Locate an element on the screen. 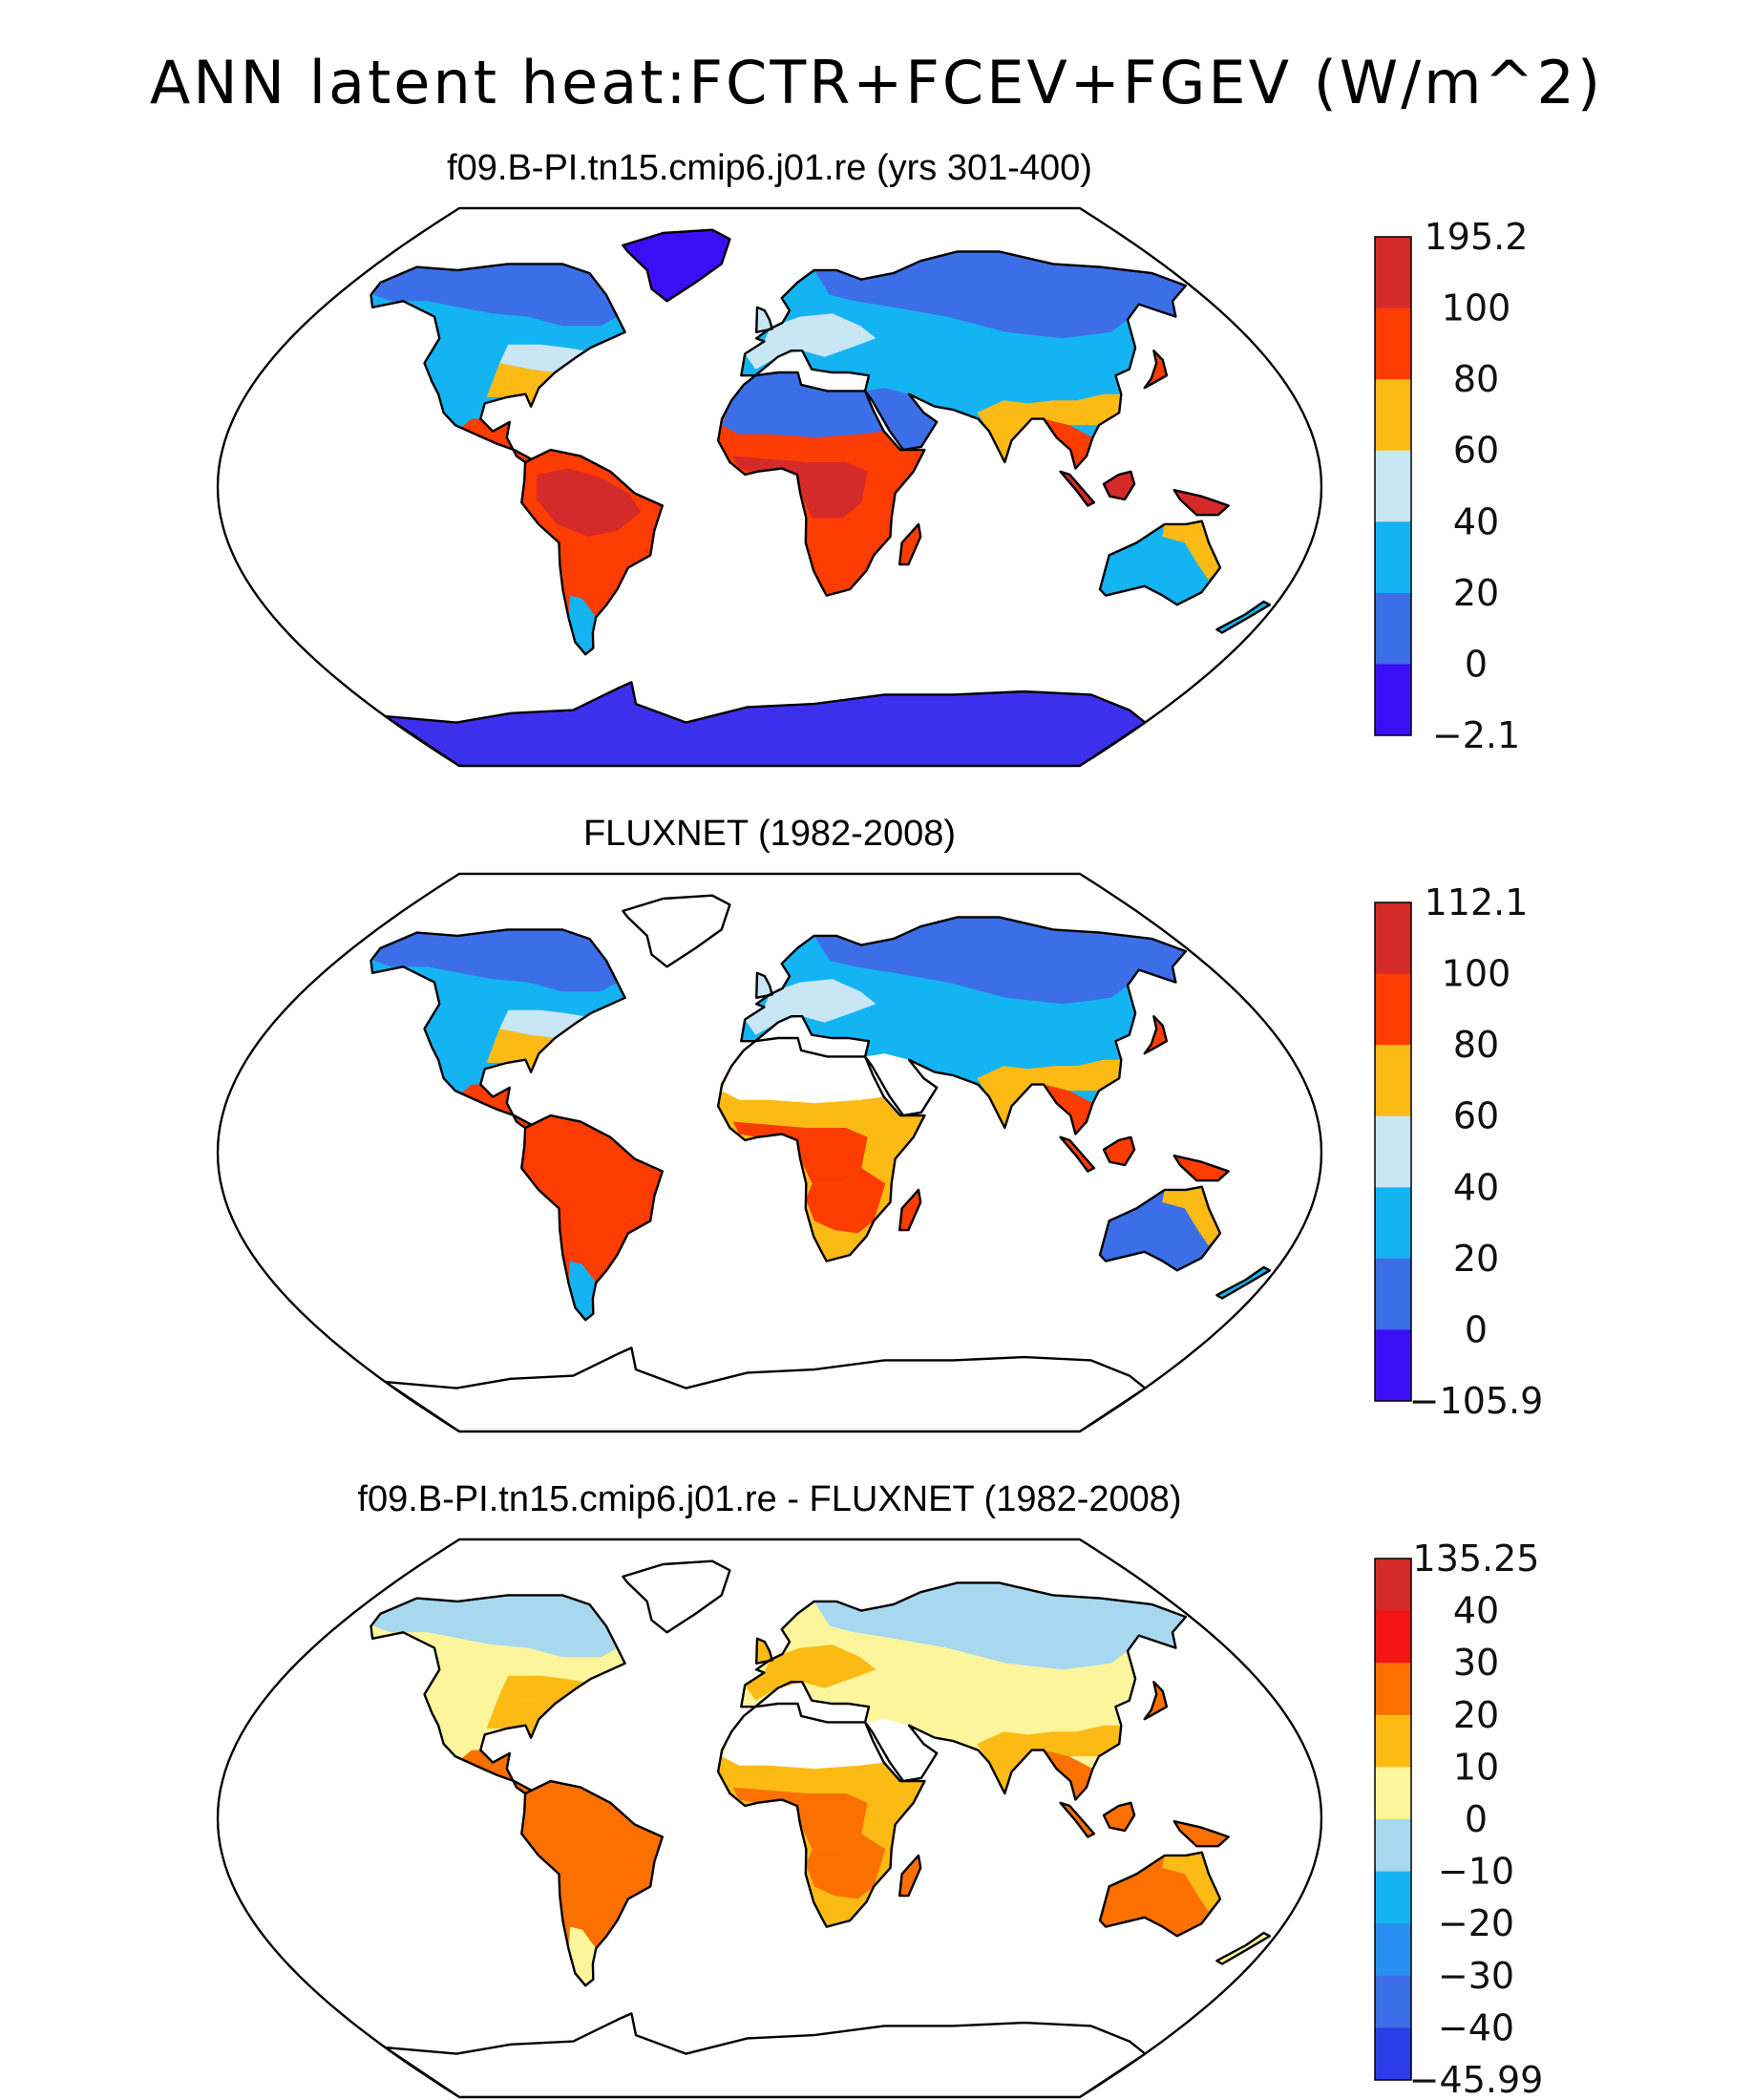 The image size is (1753, 2100). colorbar-outline is located at coordinates (1393, 1819).